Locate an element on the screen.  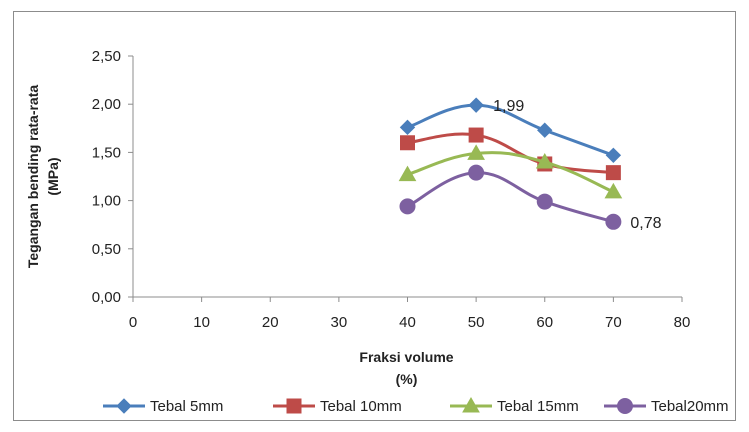
x-tick-label: 30 is located at coordinates (339, 322).